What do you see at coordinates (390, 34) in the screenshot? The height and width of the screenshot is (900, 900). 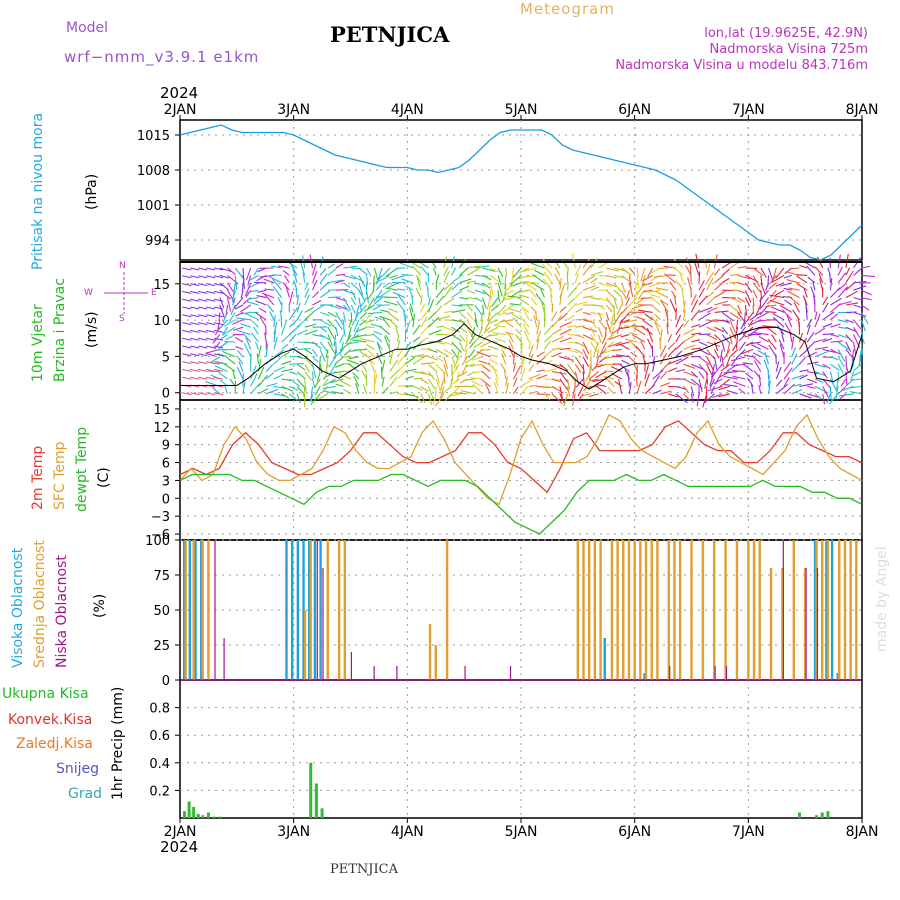 I see `station-title: PETNJICA` at bounding box center [390, 34].